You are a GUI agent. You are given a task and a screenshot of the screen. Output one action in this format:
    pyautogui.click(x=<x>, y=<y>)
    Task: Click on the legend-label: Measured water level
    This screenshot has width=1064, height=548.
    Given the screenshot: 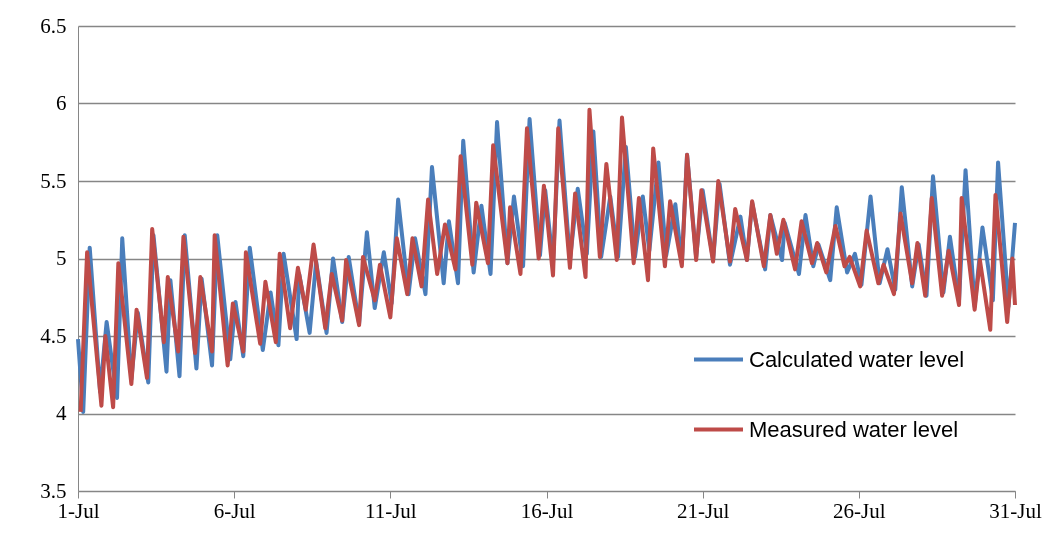 What is the action you would take?
    pyautogui.click(x=854, y=429)
    